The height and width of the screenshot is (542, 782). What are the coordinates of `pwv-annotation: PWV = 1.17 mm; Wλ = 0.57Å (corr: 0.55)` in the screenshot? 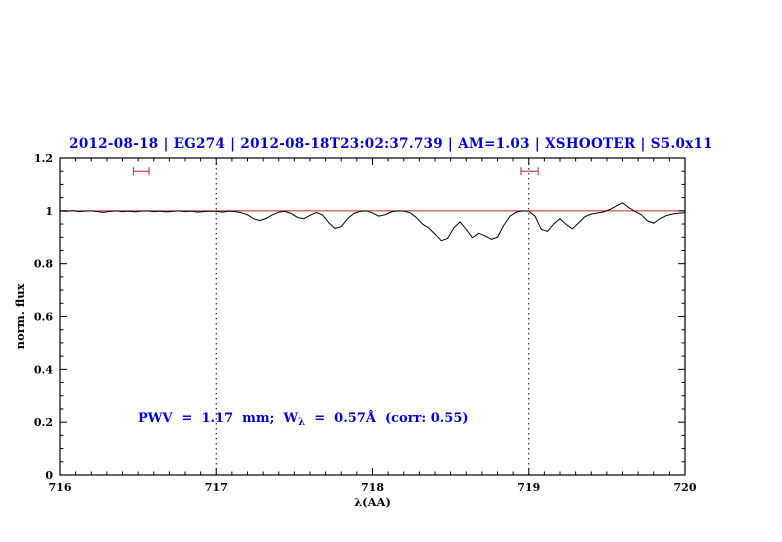 It's located at (303, 419).